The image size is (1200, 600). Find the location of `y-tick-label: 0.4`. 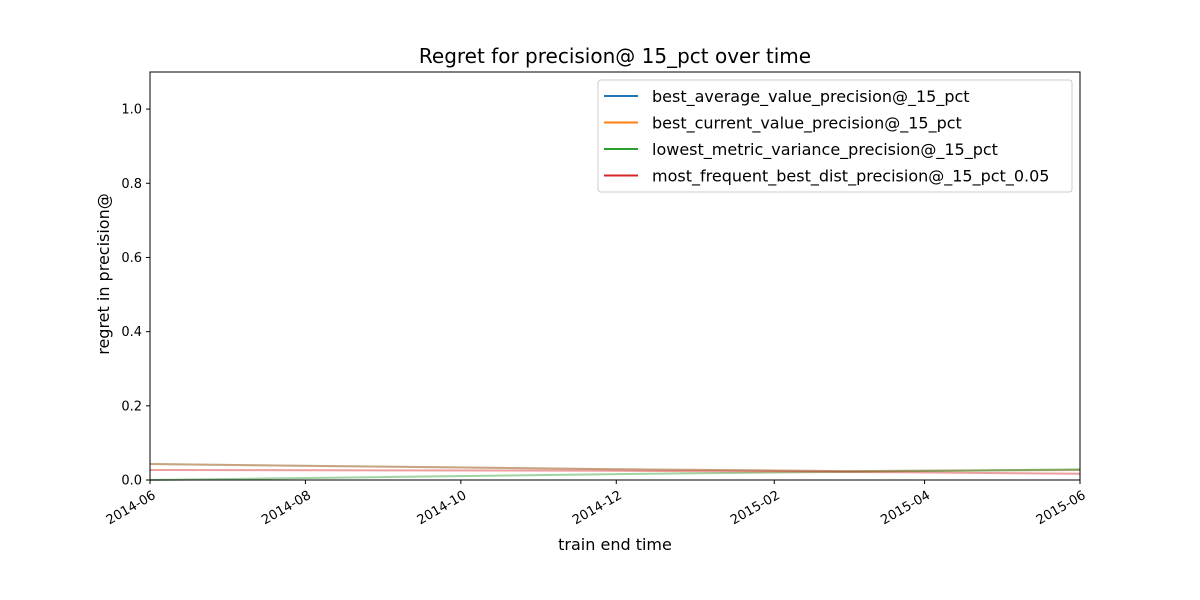

y-tick-label: 0.4 is located at coordinates (131, 332).